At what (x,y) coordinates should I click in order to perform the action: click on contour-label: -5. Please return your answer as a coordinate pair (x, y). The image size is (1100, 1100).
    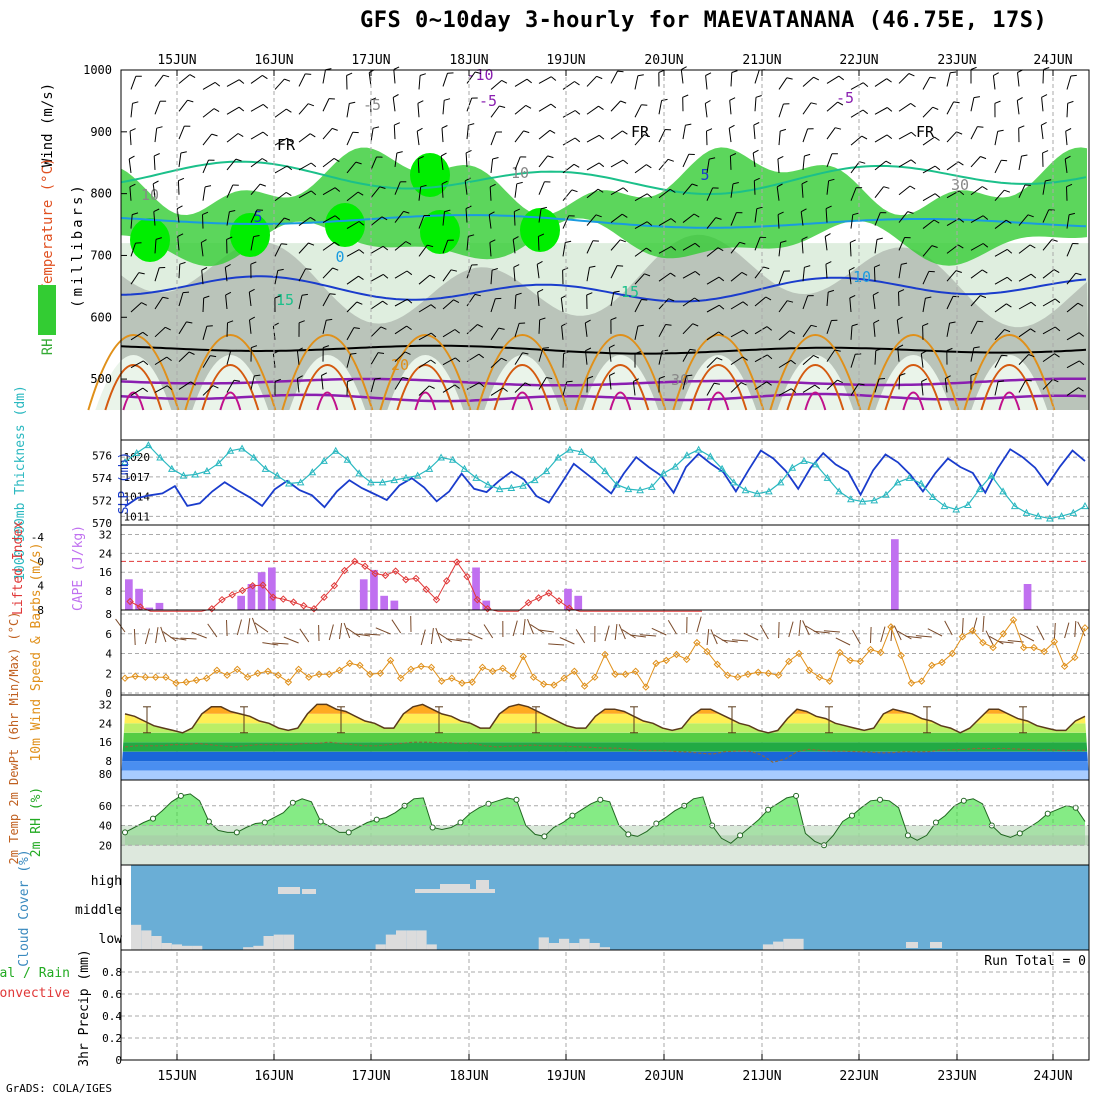
    Looking at the image, I should click on (488, 101).